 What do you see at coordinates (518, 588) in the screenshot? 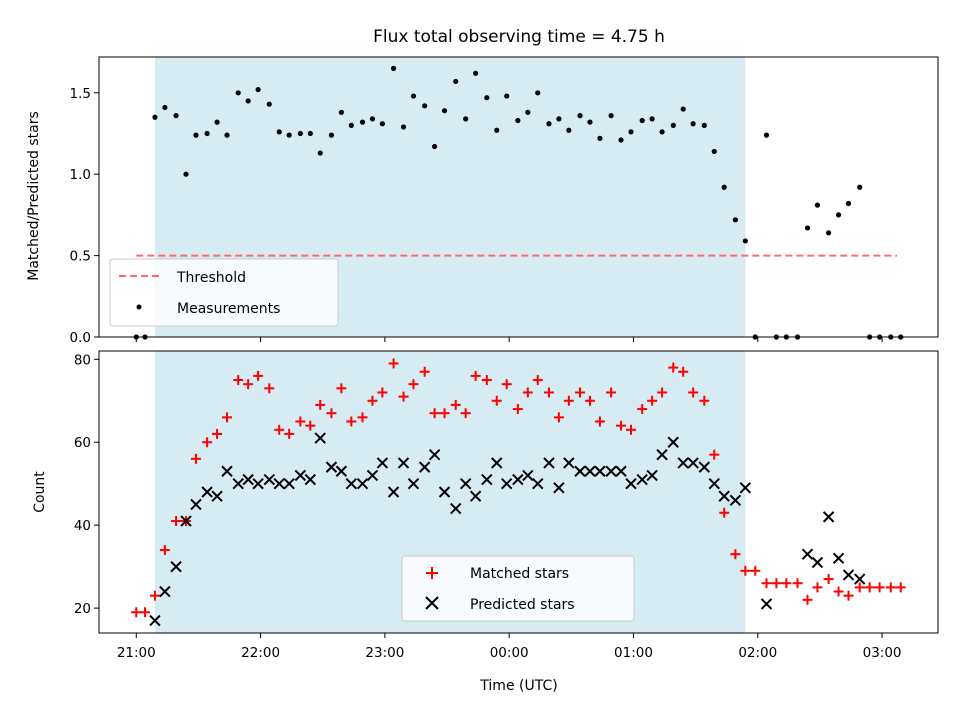
I see `bottom-legend: Matched stars Predicted stars` at bounding box center [518, 588].